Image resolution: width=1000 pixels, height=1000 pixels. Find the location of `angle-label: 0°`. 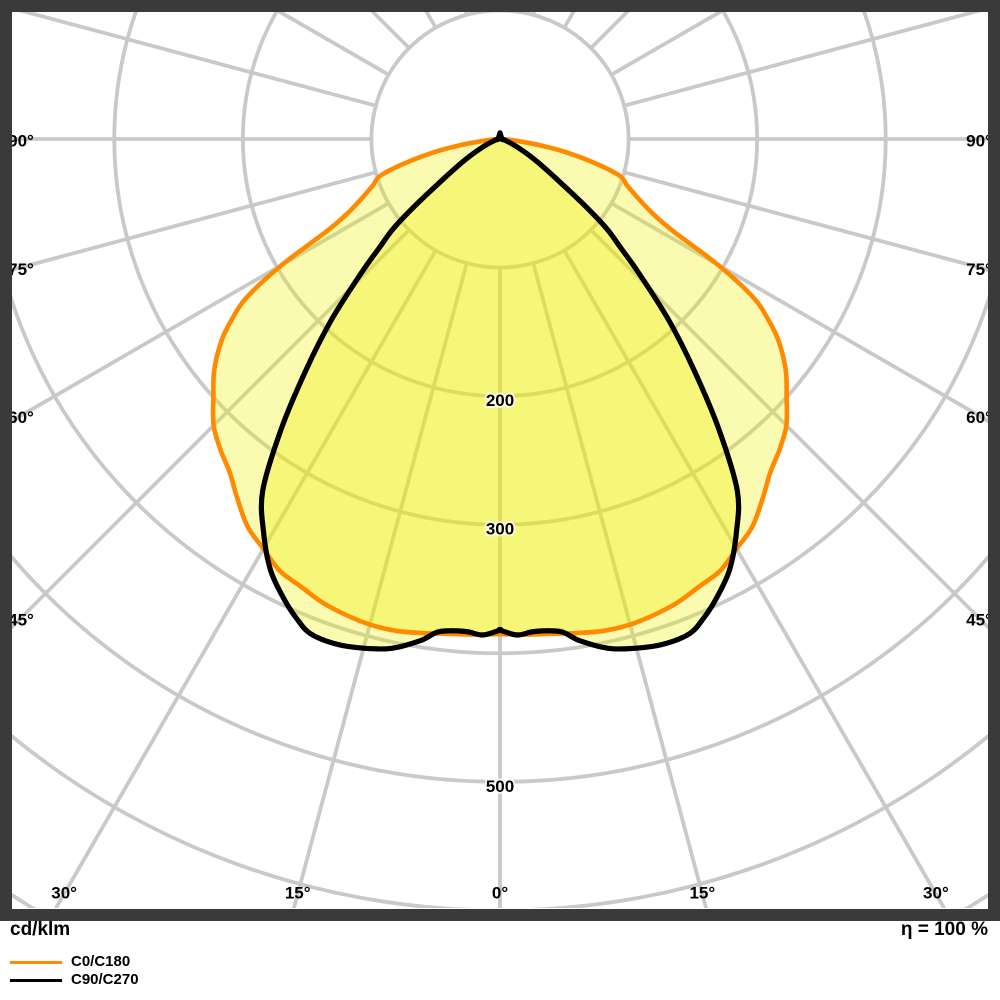

angle-label: 0° is located at coordinates (500, 892).